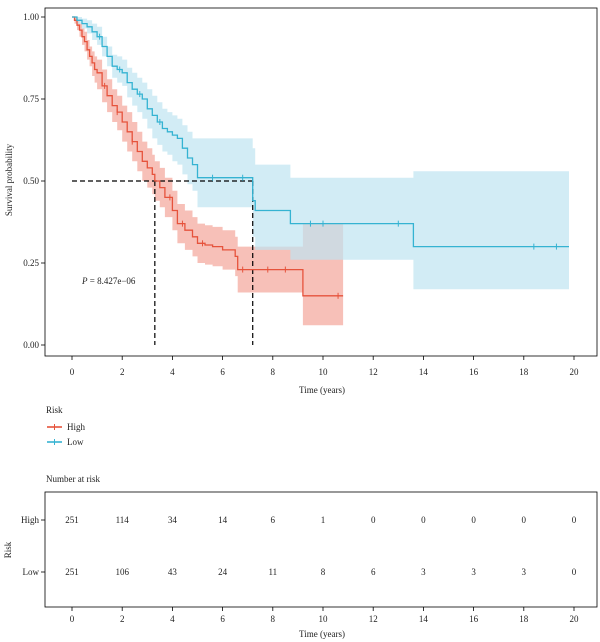  Describe the element at coordinates (273, 619) in the screenshot. I see `risk-x-tick-label: 8` at that location.